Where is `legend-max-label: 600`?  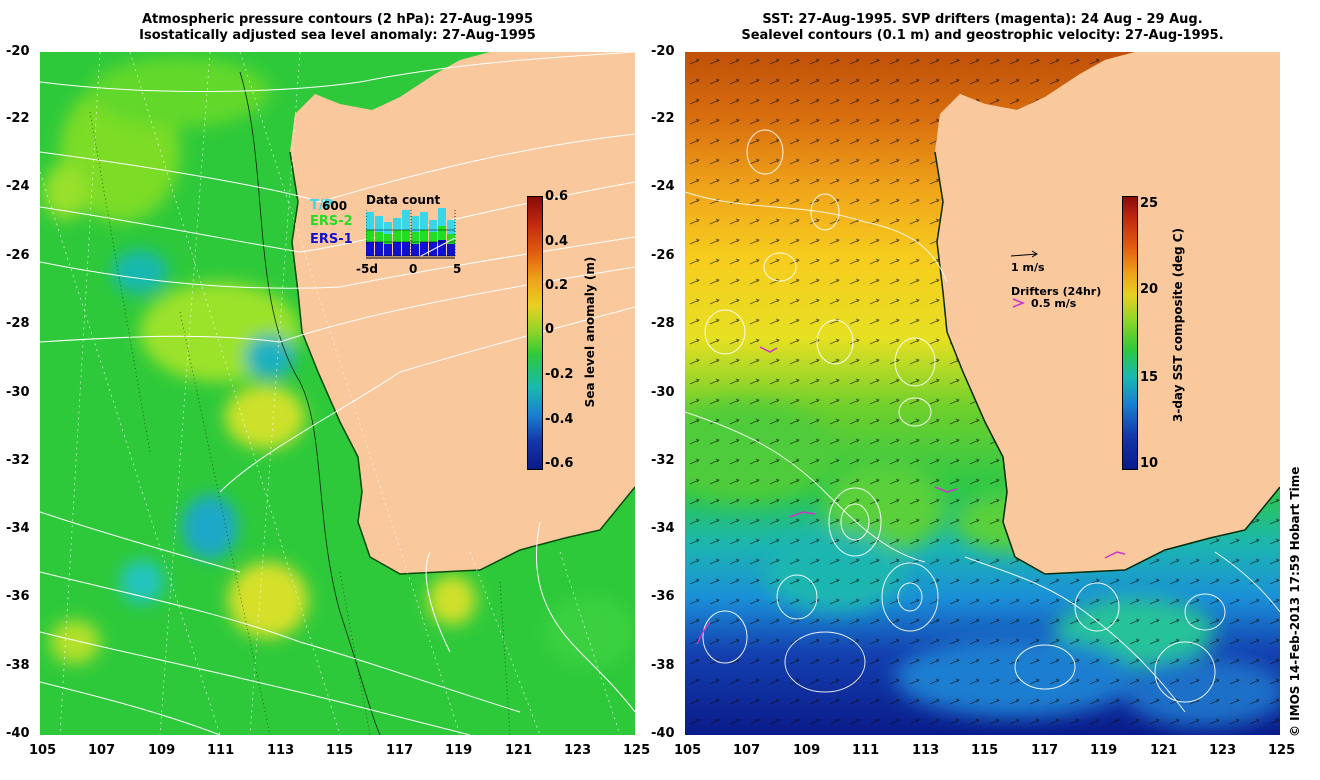
legend-max-label: 600 is located at coordinates (335, 206).